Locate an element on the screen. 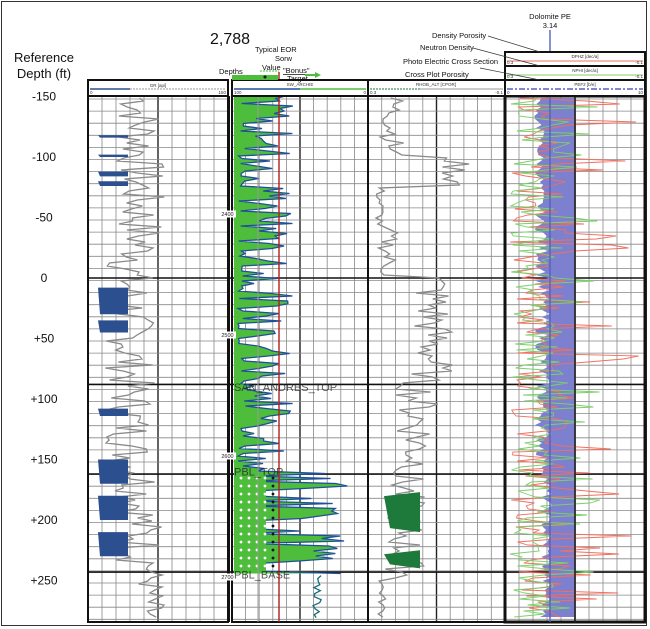  bonus-arrow-icon is located at coordinates (318, 75).